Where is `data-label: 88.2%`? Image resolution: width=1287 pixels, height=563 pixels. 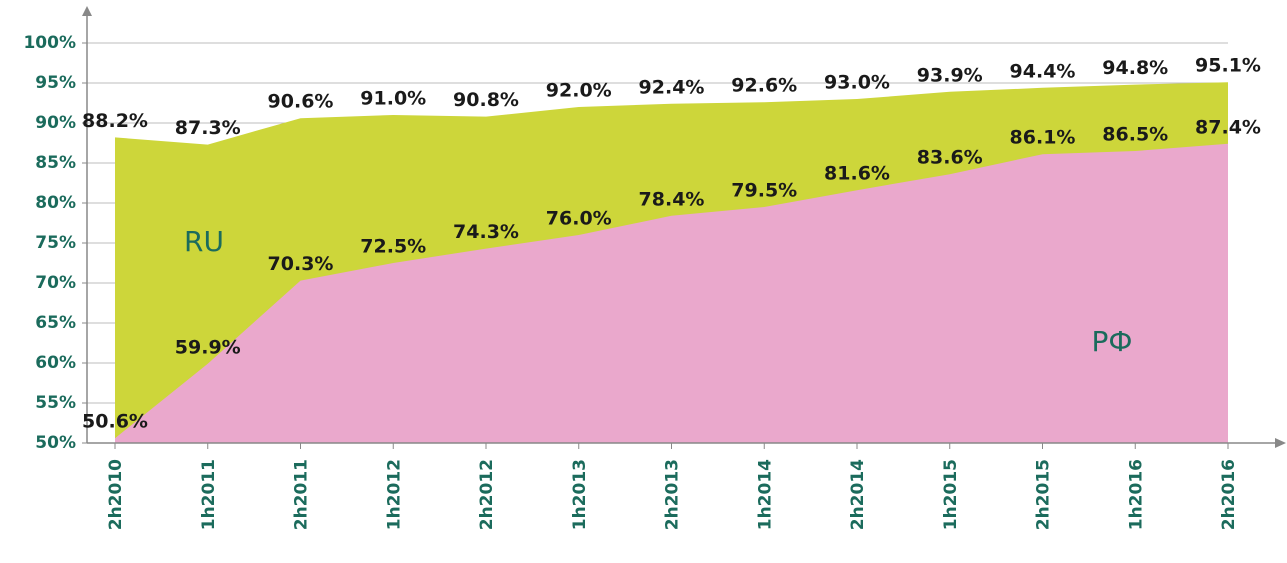
data-label: 88.2% is located at coordinates (115, 121).